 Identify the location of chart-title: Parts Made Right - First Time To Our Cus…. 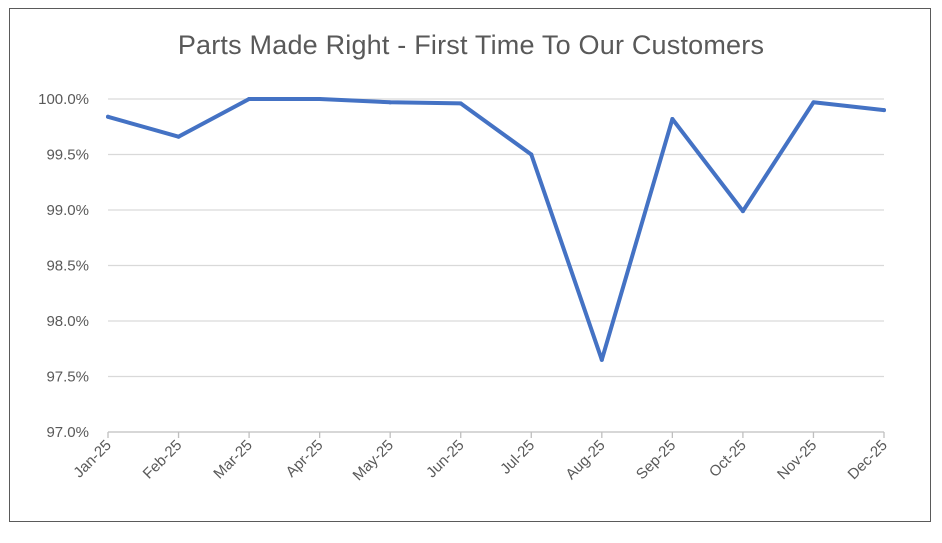
(471, 45).